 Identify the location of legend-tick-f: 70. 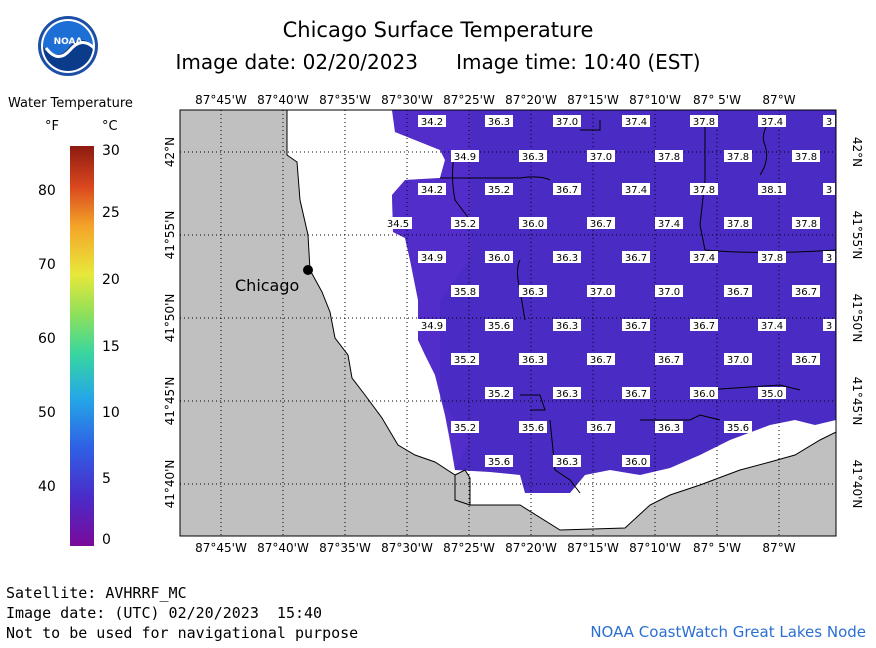
(47, 265).